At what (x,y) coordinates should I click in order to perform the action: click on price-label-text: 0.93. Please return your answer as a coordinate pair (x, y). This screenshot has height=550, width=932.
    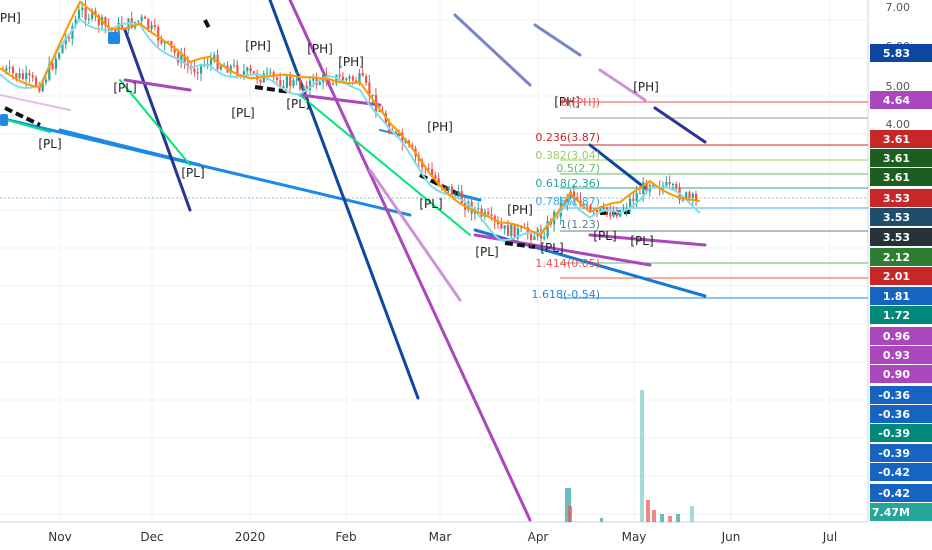
    Looking at the image, I should click on (896, 355).